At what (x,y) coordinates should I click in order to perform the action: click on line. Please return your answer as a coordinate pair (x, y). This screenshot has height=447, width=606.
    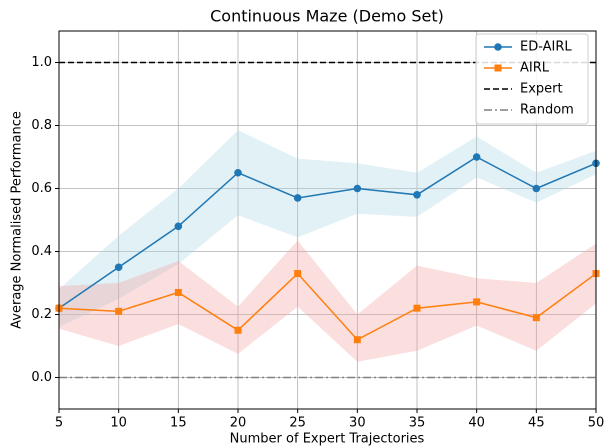
    Looking at the image, I should click on (327, 306).